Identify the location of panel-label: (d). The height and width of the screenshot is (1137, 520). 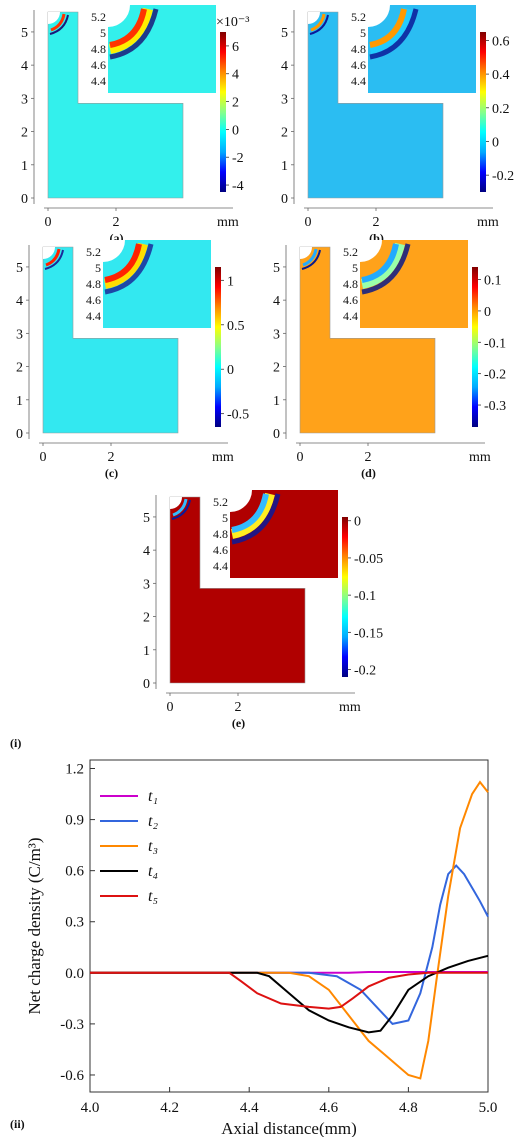
(368, 473).